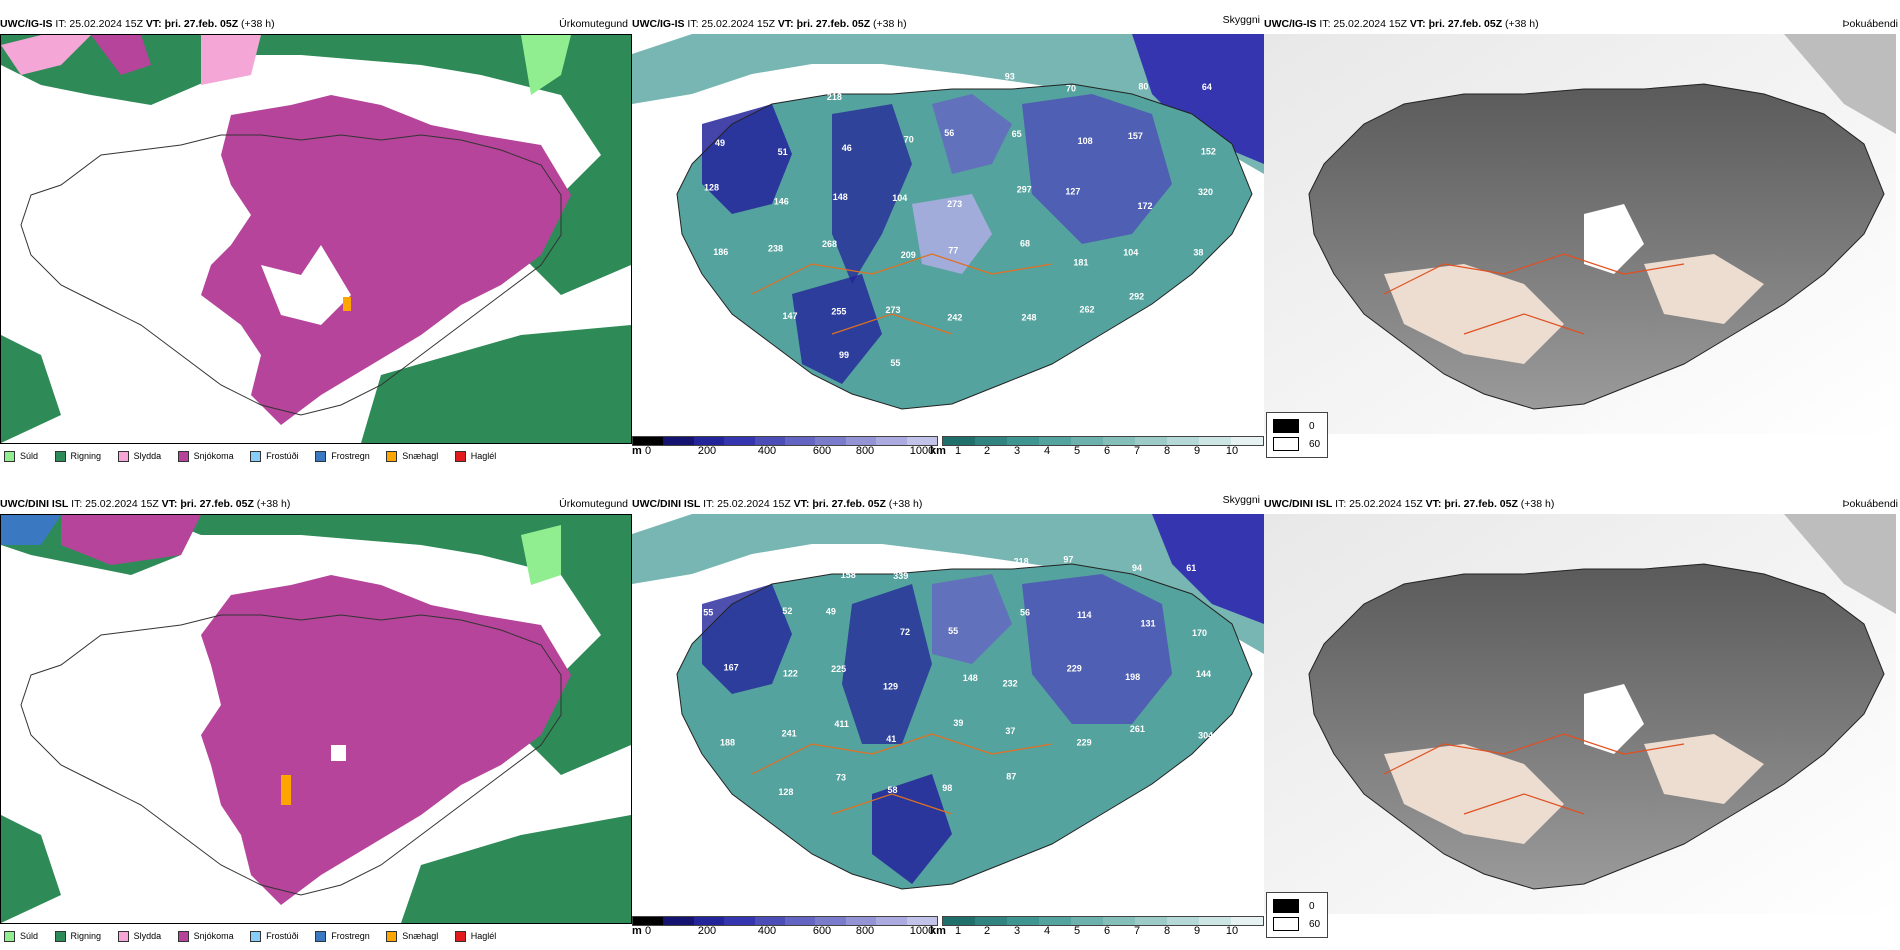  Describe the element at coordinates (1132, 677) in the screenshot. I see `ceiling-label: 198` at that location.